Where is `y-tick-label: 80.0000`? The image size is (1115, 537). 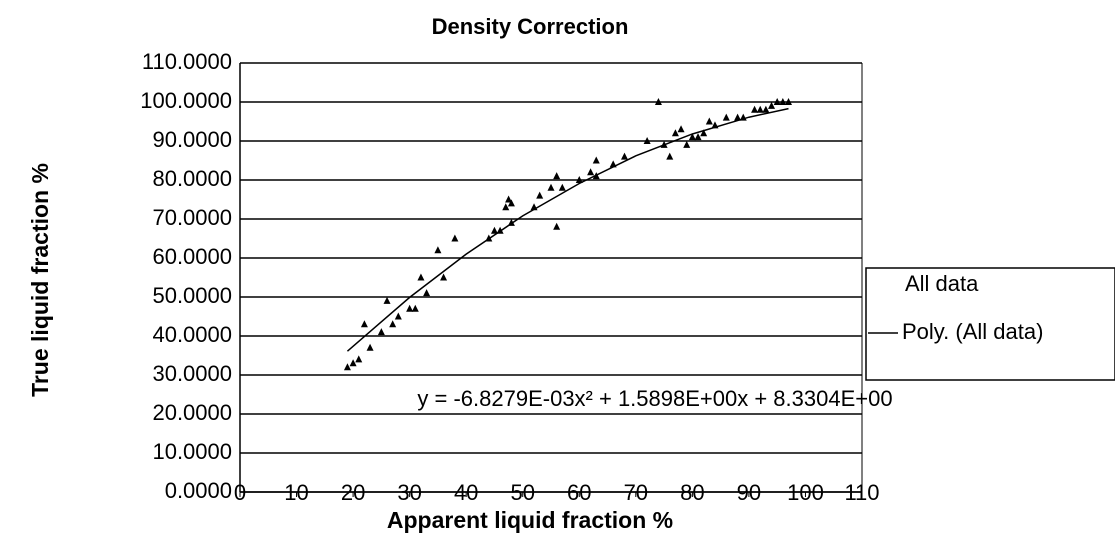
y-tick-label: 80.0000 is located at coordinates (192, 178).